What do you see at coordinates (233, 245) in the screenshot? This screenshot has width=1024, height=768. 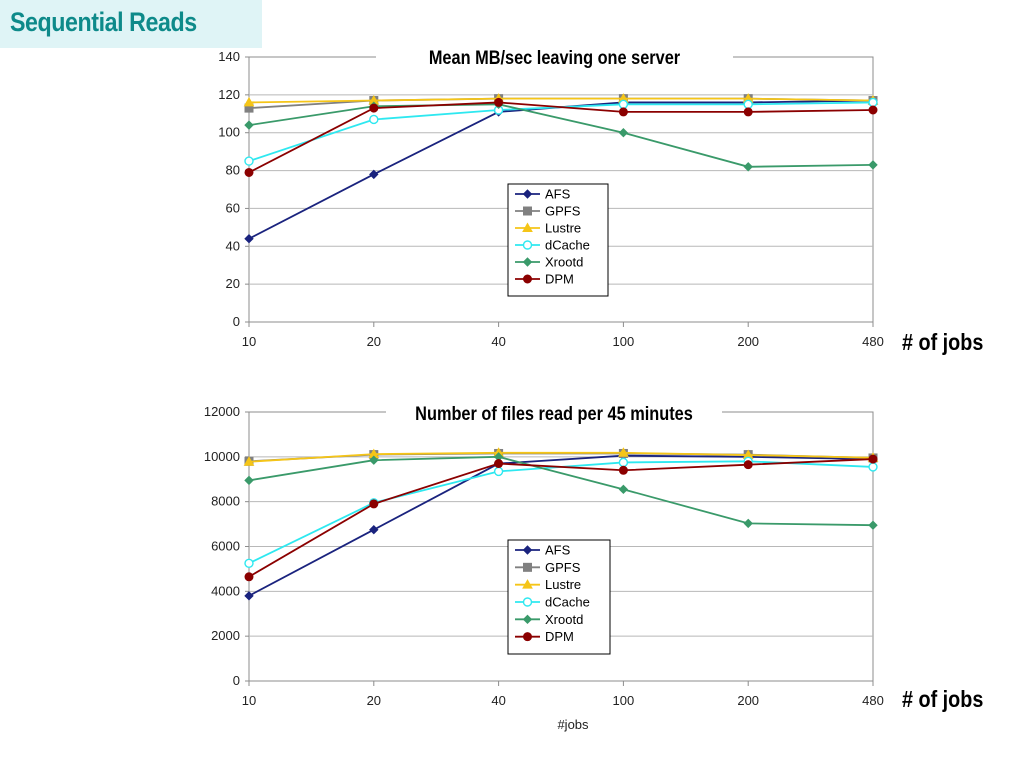 I see `y-tick-label: 40` at bounding box center [233, 245].